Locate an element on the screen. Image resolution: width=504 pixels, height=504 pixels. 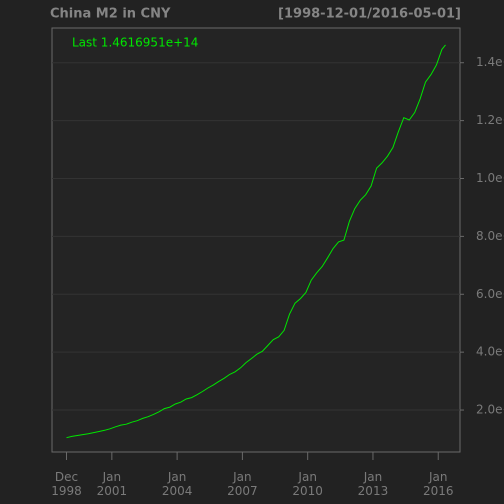
y-tick-label: 2.0e+13 is located at coordinates (490, 410).